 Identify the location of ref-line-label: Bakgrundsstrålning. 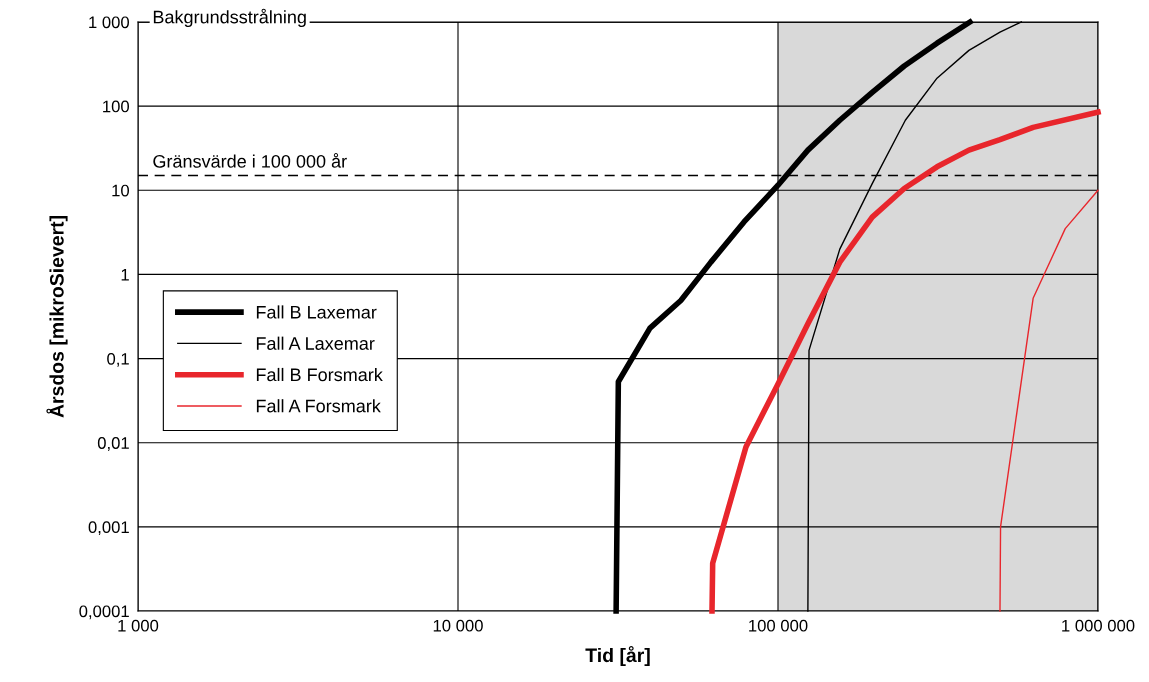
(229, 18).